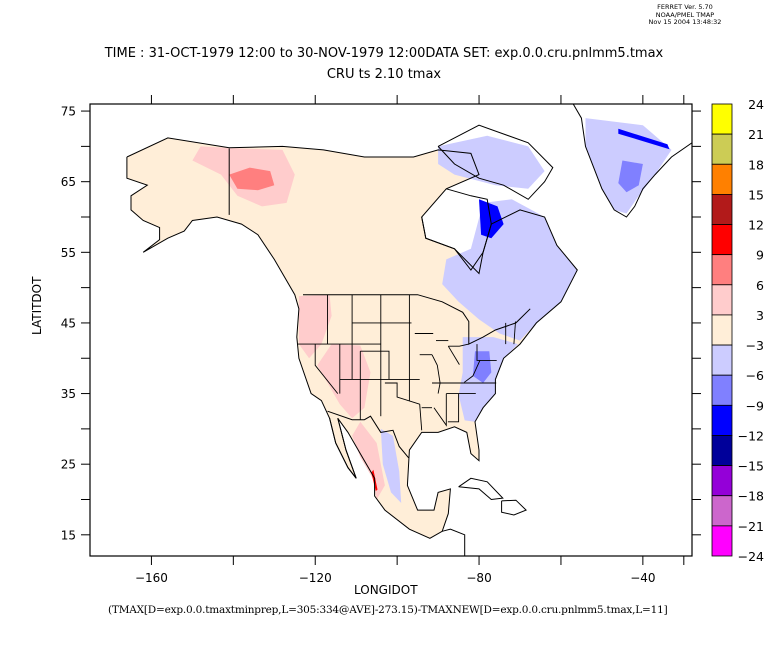 The height and width of the screenshot is (662, 768). I want to click on region-greenland-edge-cold, so click(644, 139).